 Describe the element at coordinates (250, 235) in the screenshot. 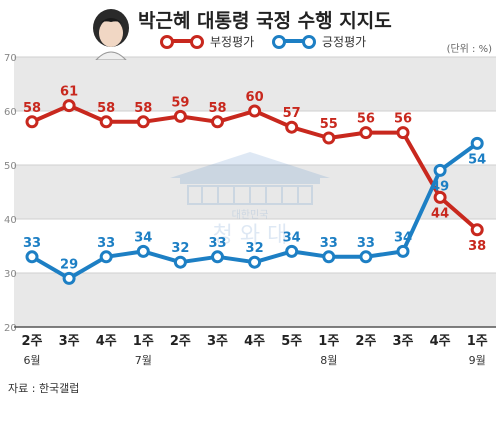

I see `watermark-large-text: 청 와 대` at that location.